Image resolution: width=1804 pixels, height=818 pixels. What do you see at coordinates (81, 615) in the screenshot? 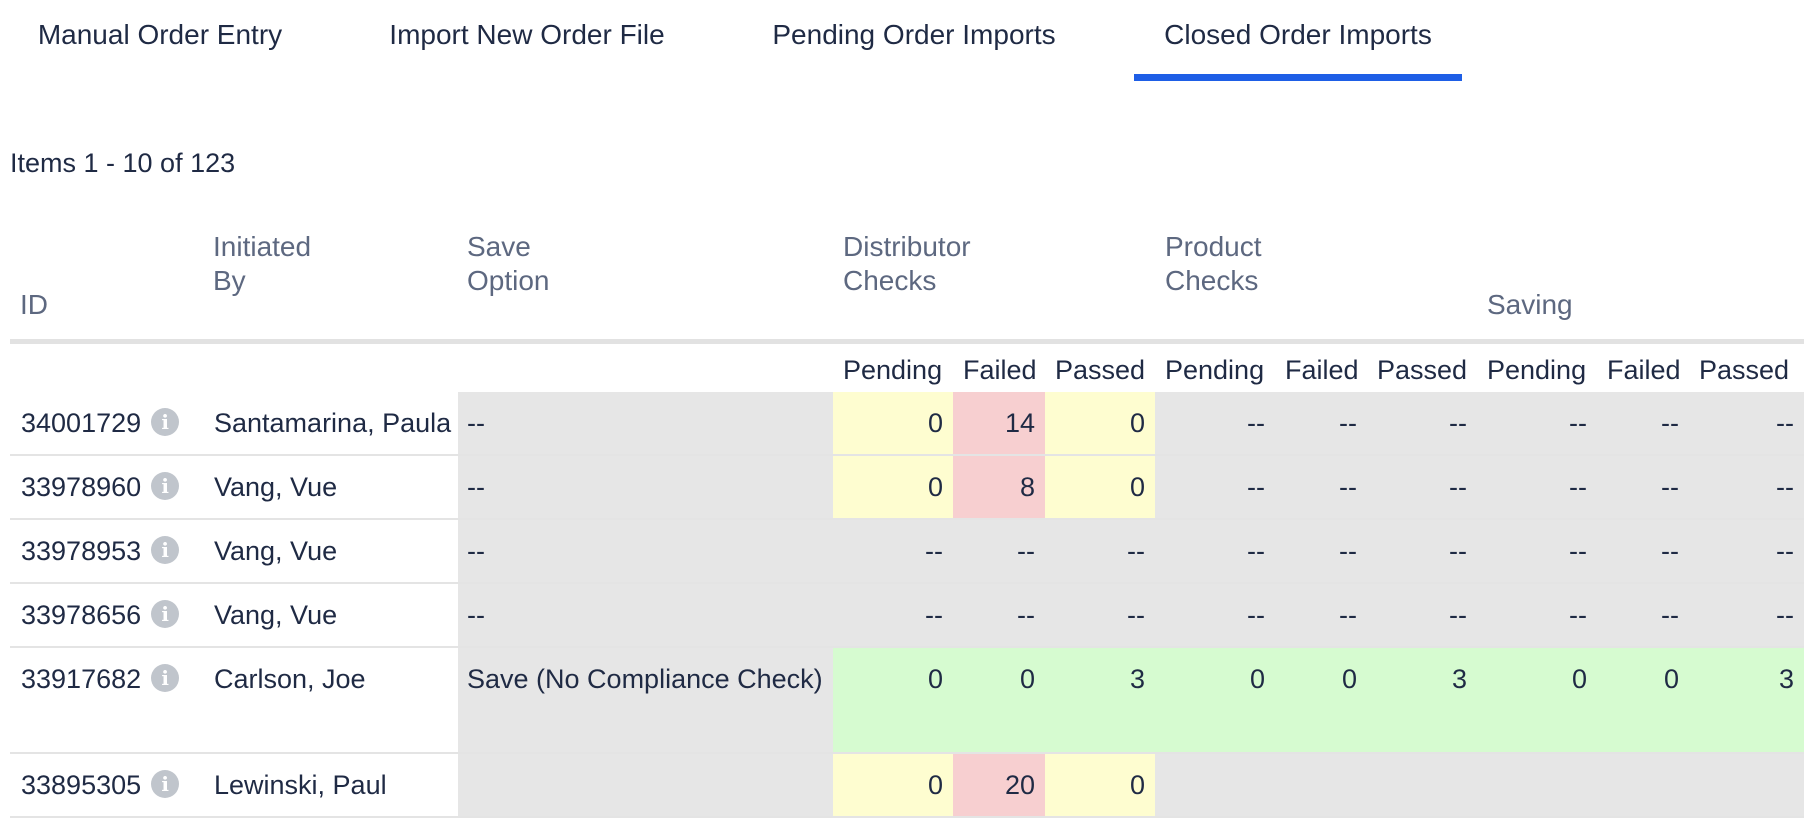
I see `row-id: 33978656` at bounding box center [81, 615].